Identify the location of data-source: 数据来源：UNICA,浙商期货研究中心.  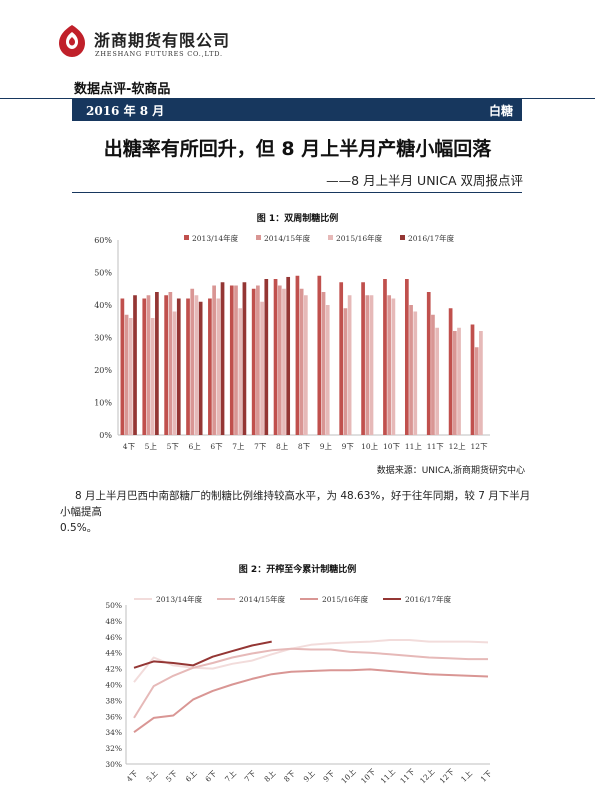
(450, 471).